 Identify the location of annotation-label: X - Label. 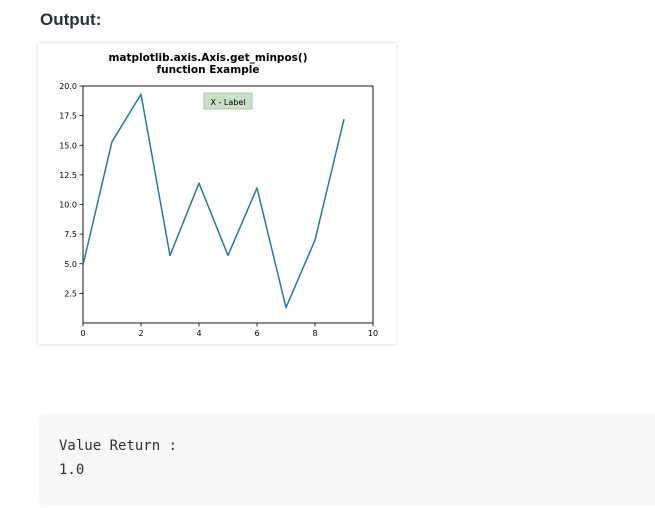
(227, 102).